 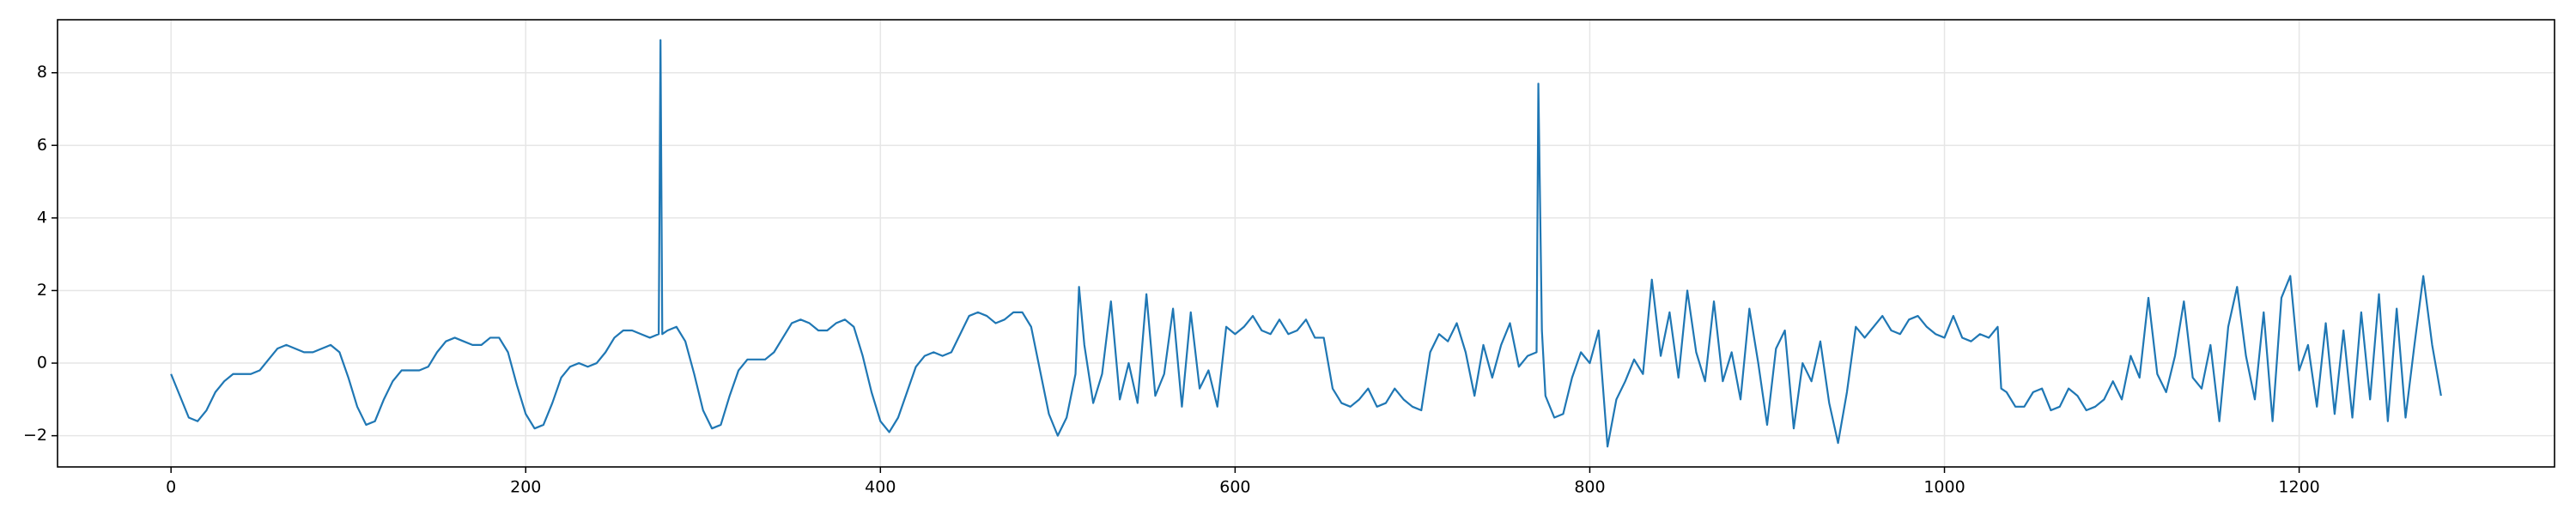 What do you see at coordinates (1590, 487) in the screenshot?
I see `x-tick-label: 800` at bounding box center [1590, 487].